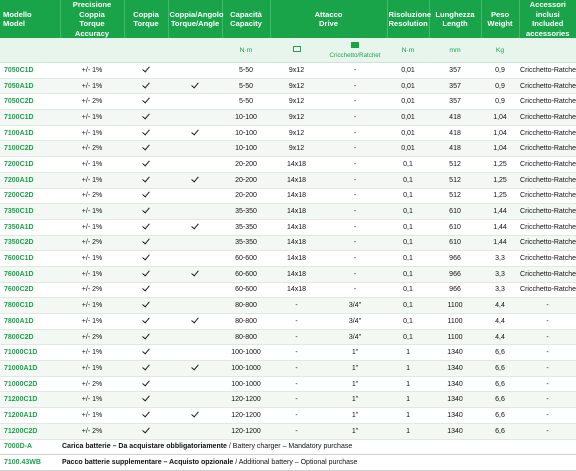  What do you see at coordinates (246, 149) in the screenshot?
I see `capacity-cell: 10-100` at bounding box center [246, 149].